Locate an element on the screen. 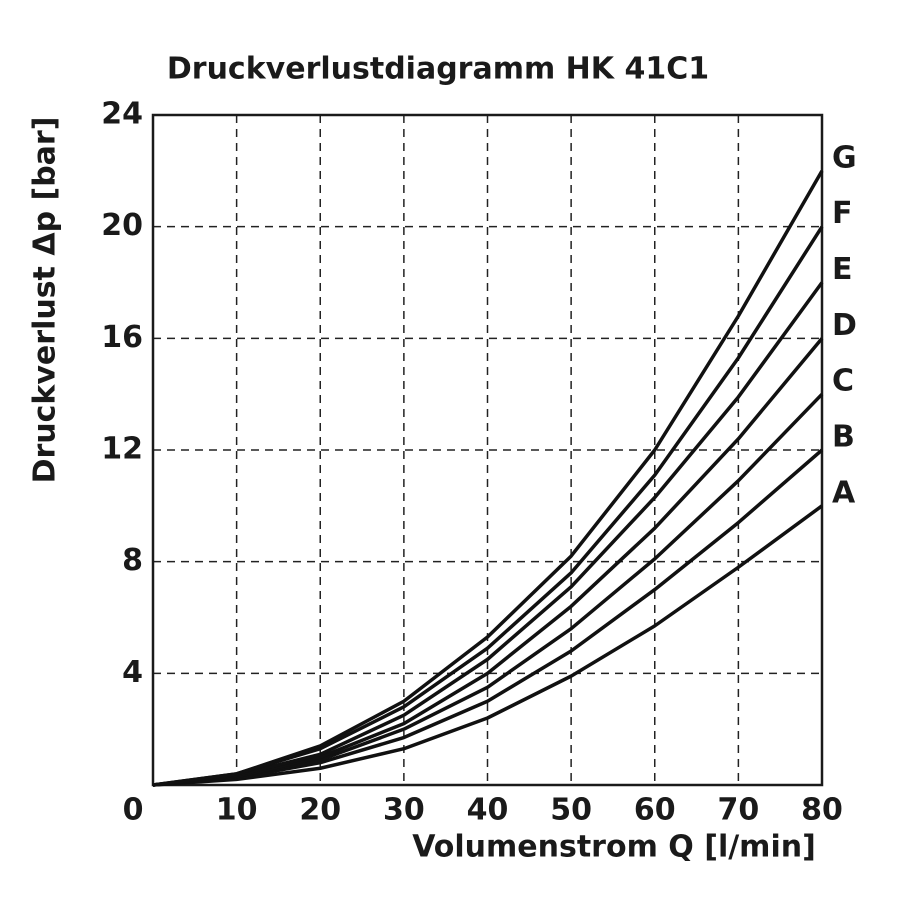 This screenshot has height=900, width=900. y-axis-label: Druckverlust Δp [bar] is located at coordinates (45, 300).